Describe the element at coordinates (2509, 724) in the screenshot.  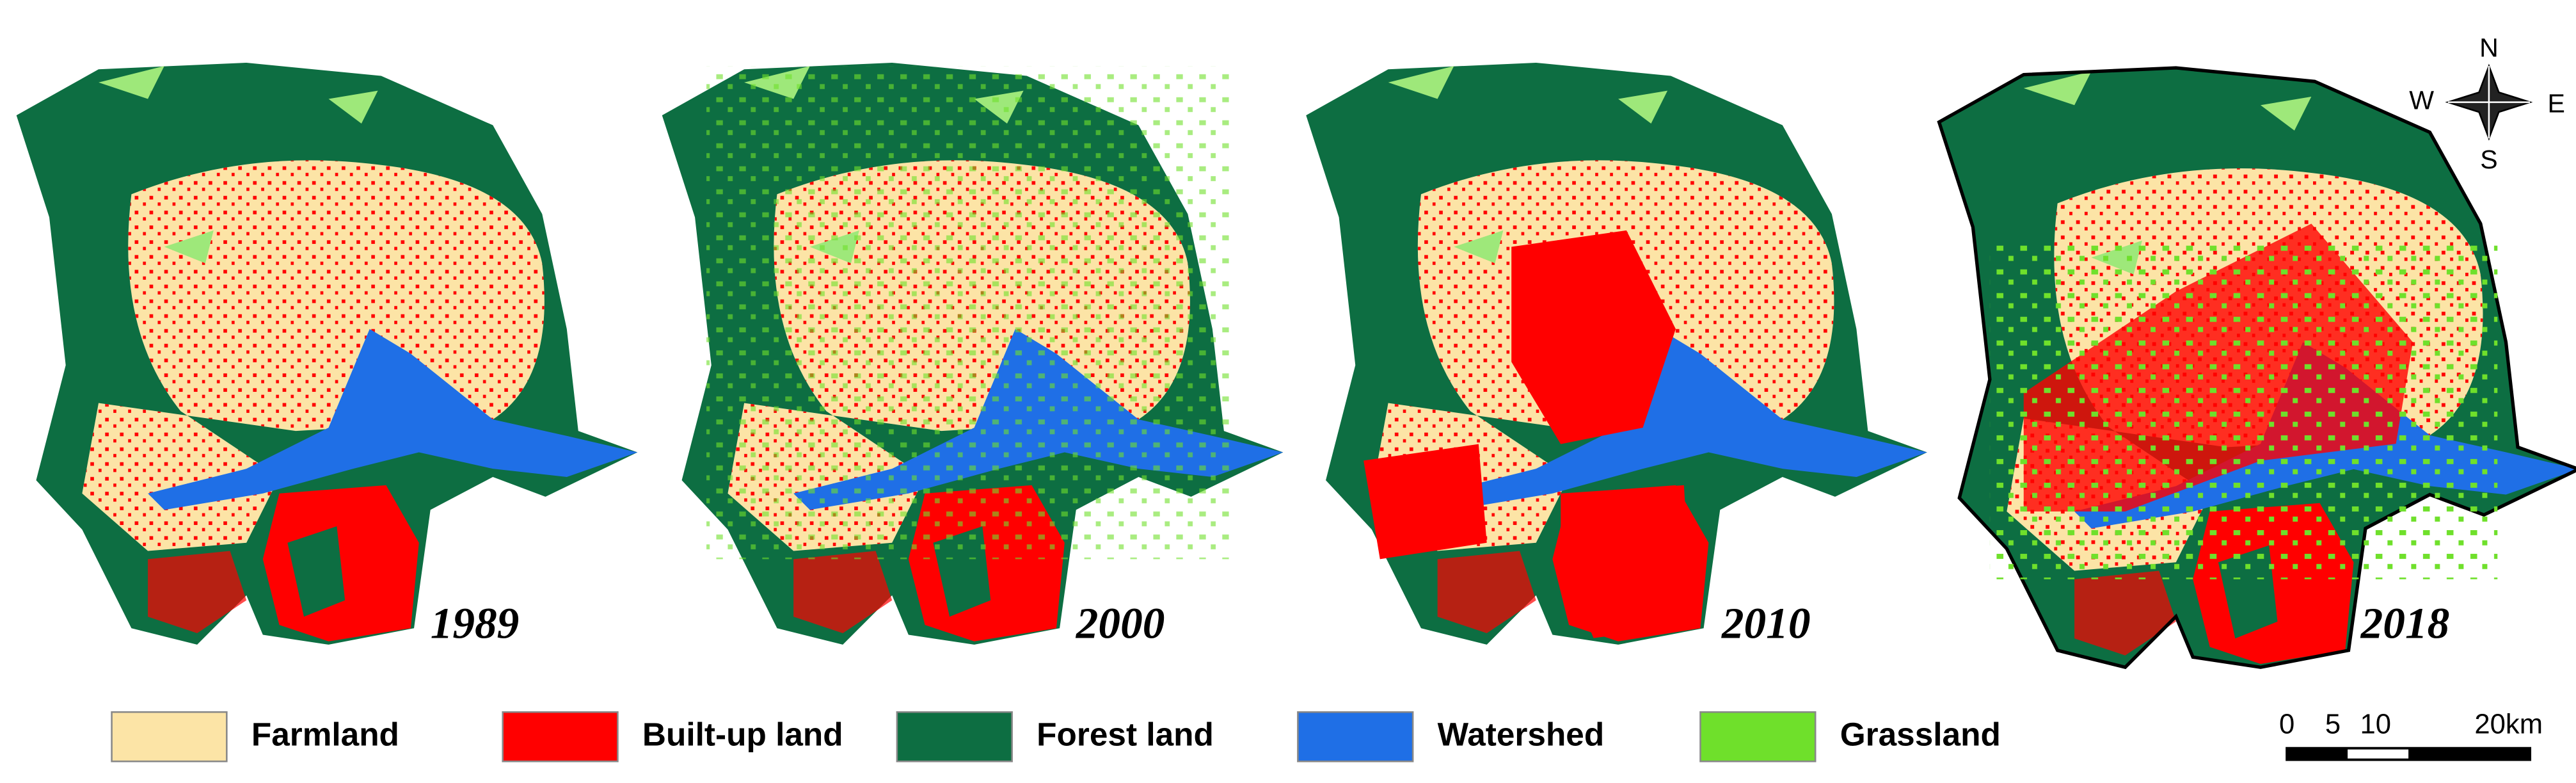
I see `scale-label: 20km` at that location.